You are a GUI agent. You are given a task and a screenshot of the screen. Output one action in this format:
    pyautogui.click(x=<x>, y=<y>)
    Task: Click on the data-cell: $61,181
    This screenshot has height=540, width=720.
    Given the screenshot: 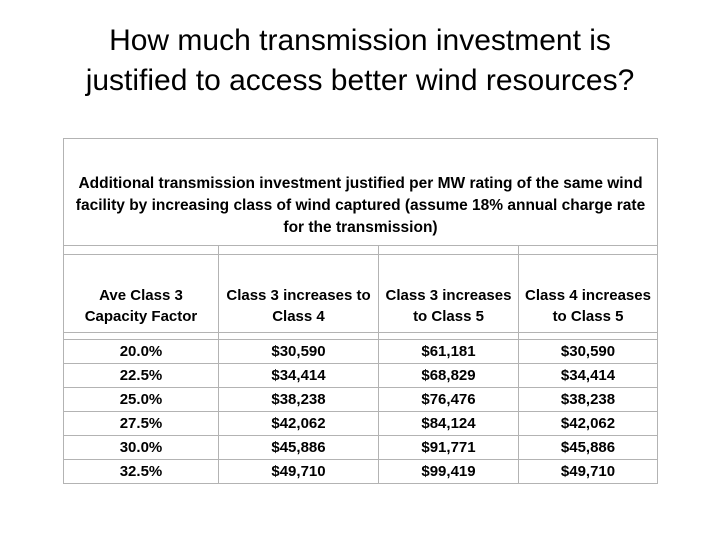 What is the action you would take?
    pyautogui.click(x=448, y=351)
    